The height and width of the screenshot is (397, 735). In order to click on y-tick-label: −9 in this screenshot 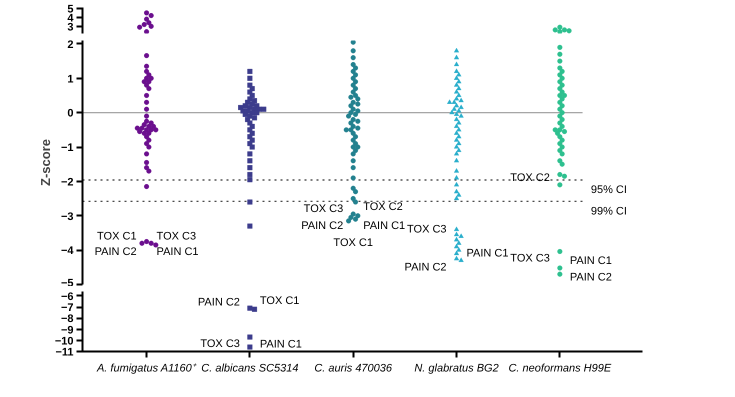, I will do `click(67, 330)`.